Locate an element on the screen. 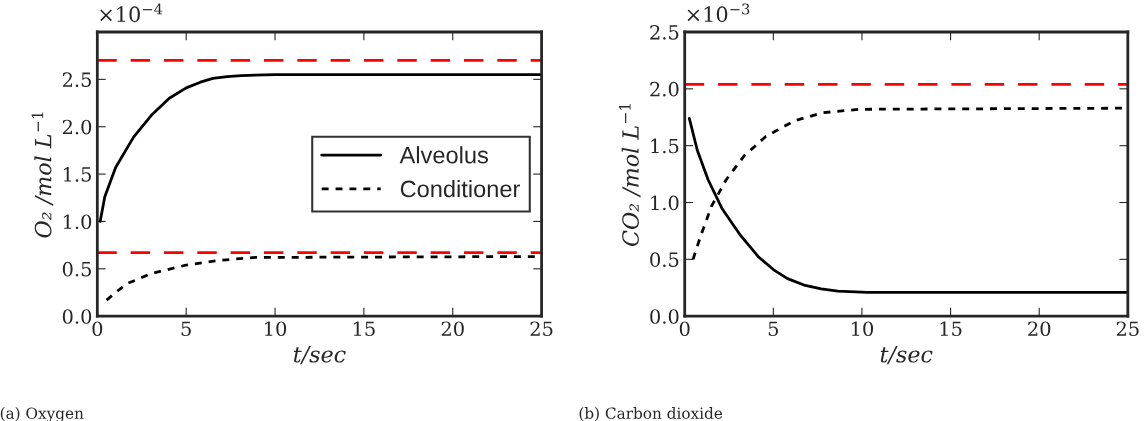  text: (b) Carbon dioxide is located at coordinates (651, 414).